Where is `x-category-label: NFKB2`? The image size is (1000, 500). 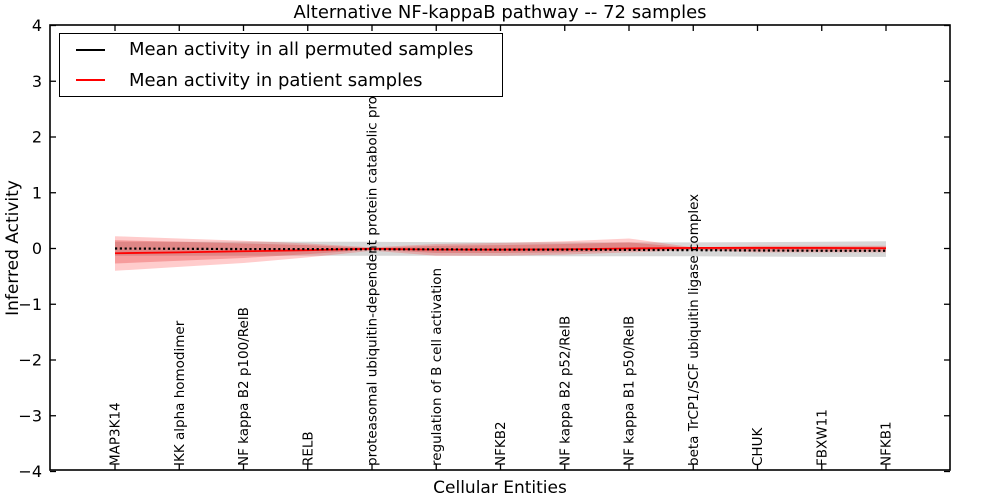
x-category-label: NFKB2 is located at coordinates (501, 443).